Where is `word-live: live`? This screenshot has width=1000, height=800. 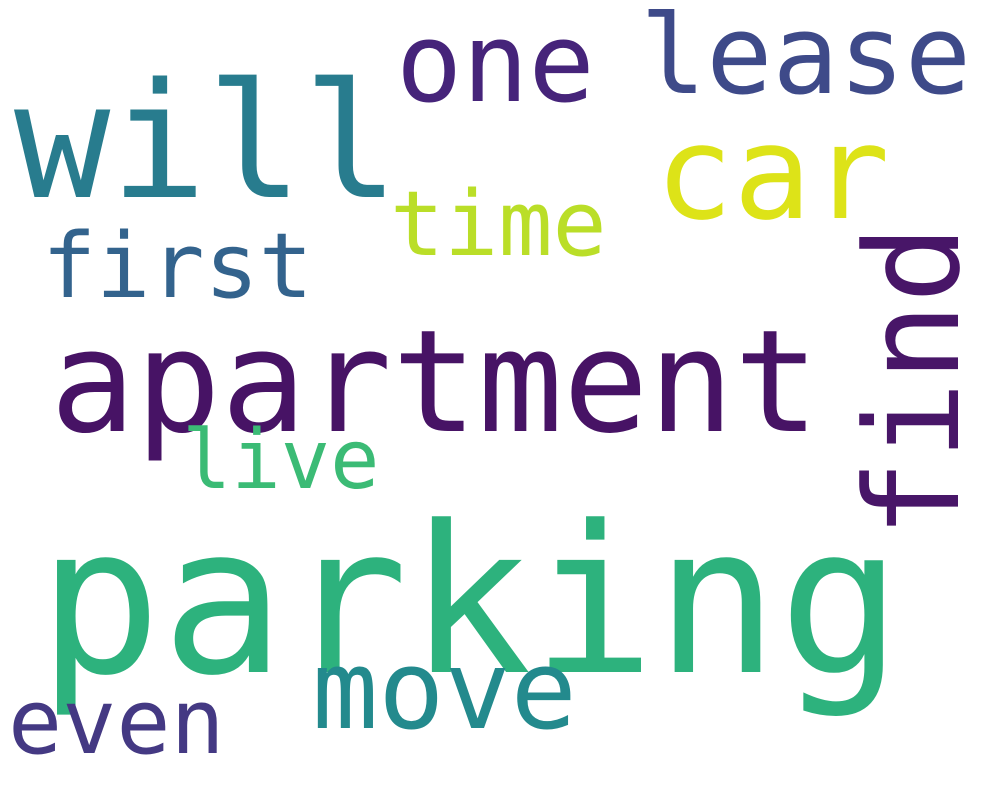 word-live: live is located at coordinates (281, 460).